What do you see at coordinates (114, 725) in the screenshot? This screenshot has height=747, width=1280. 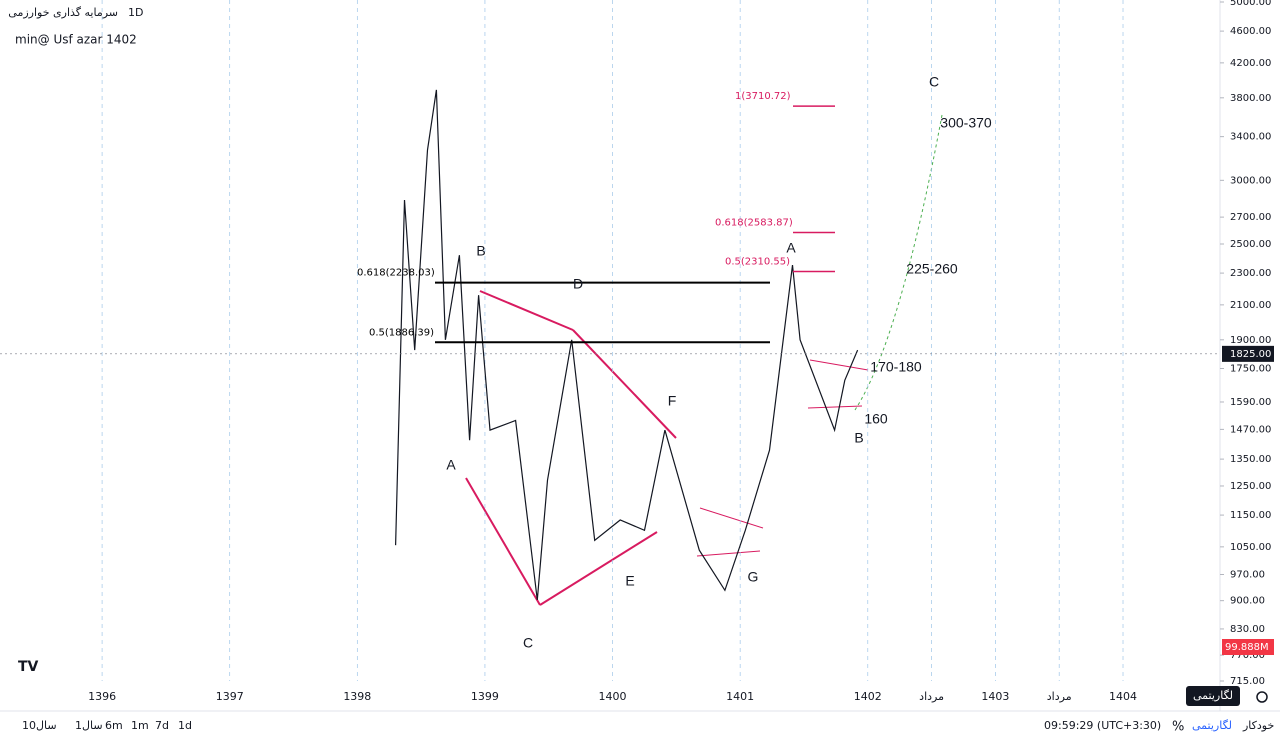 I see `range-button: 6m` at bounding box center [114, 725].